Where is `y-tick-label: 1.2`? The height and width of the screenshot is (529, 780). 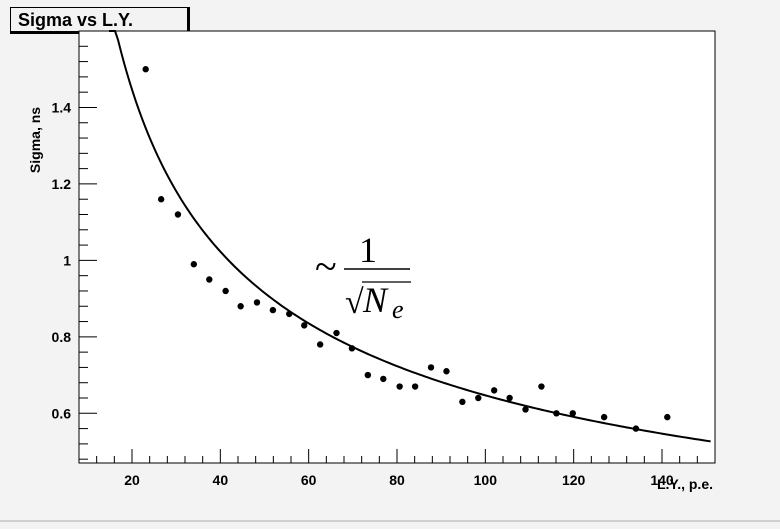
y-tick-label: 1.2 is located at coordinates (62, 184).